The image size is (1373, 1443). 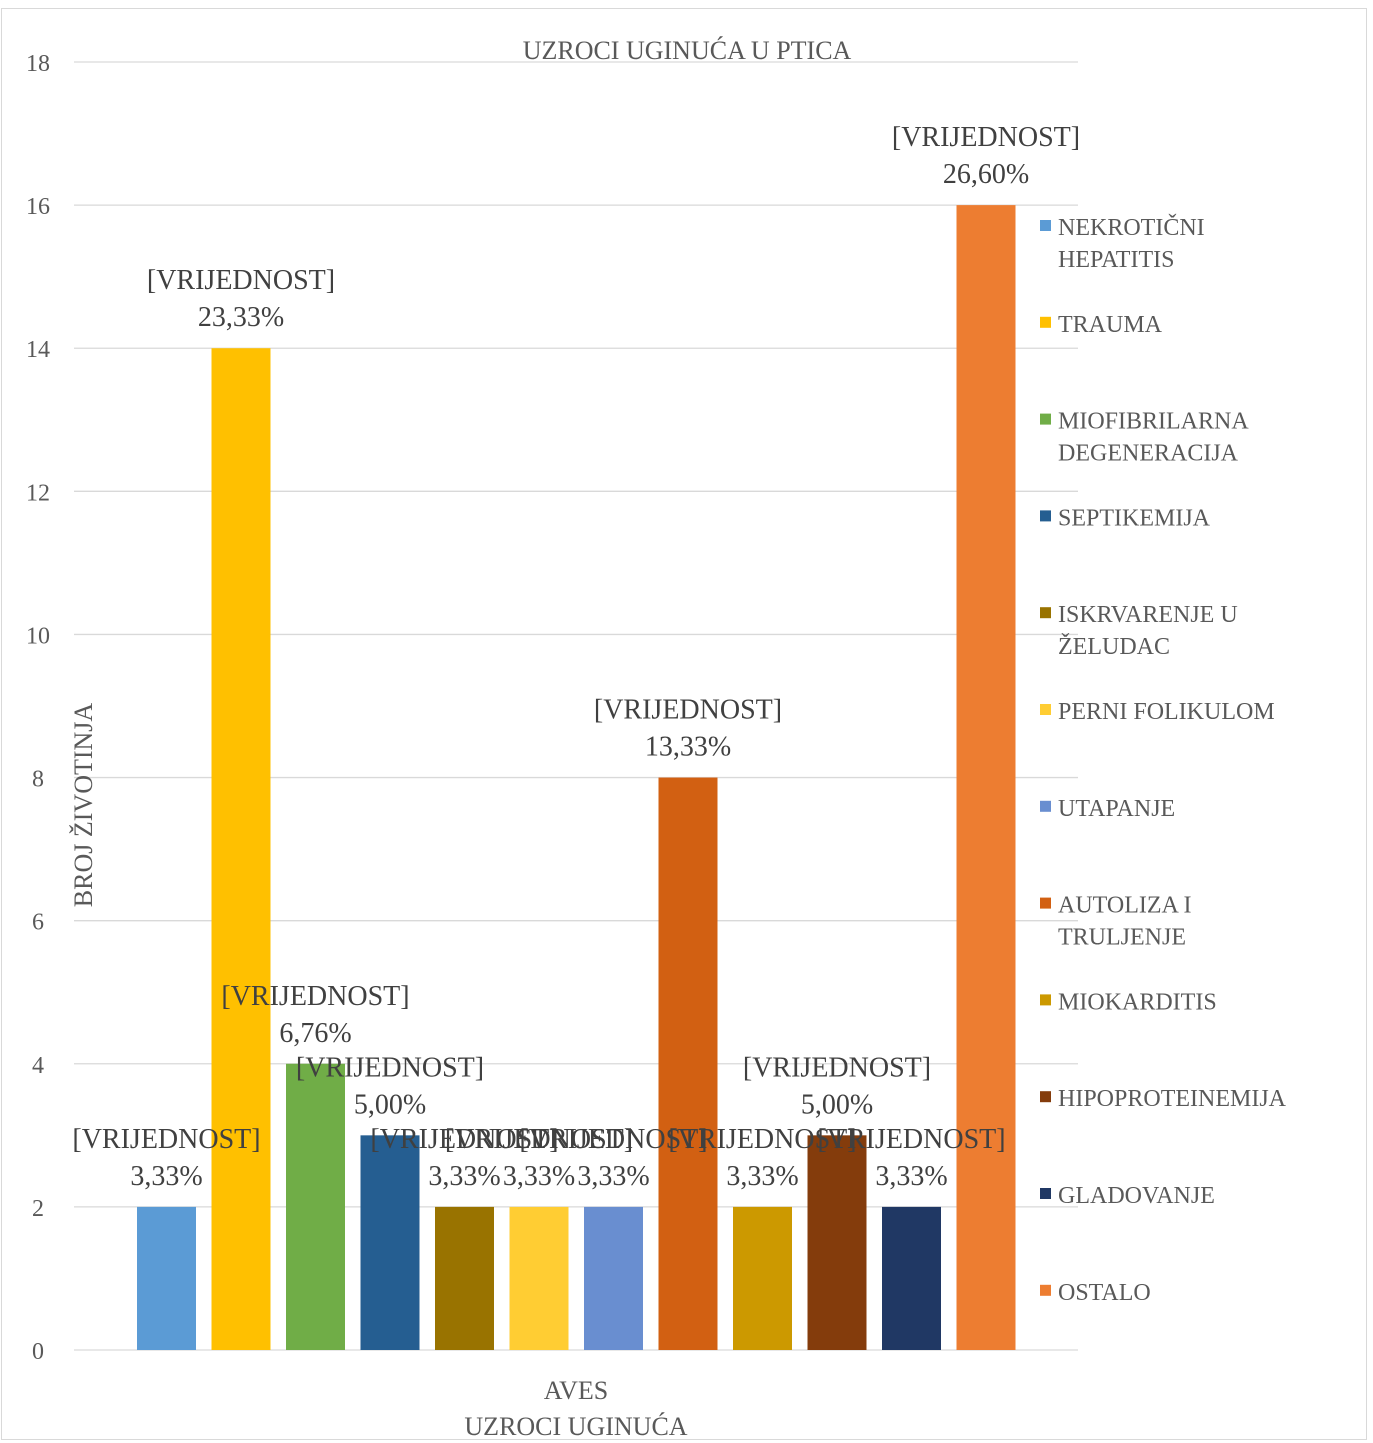 I want to click on x-axis-title: UZROCI UGINUĆA, so click(x=575, y=1426).